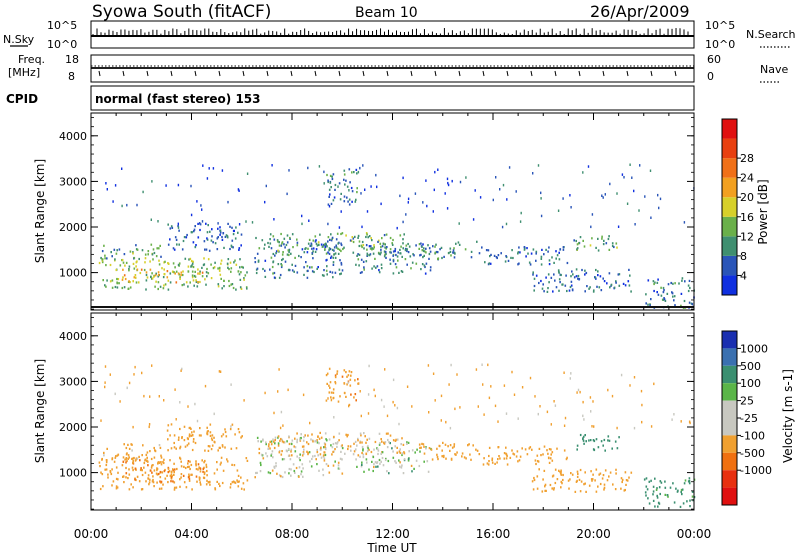 This screenshot has width=800, height=554. What do you see at coordinates (22, 99) in the screenshot?
I see `cpid-label: CPID` at bounding box center [22, 99].